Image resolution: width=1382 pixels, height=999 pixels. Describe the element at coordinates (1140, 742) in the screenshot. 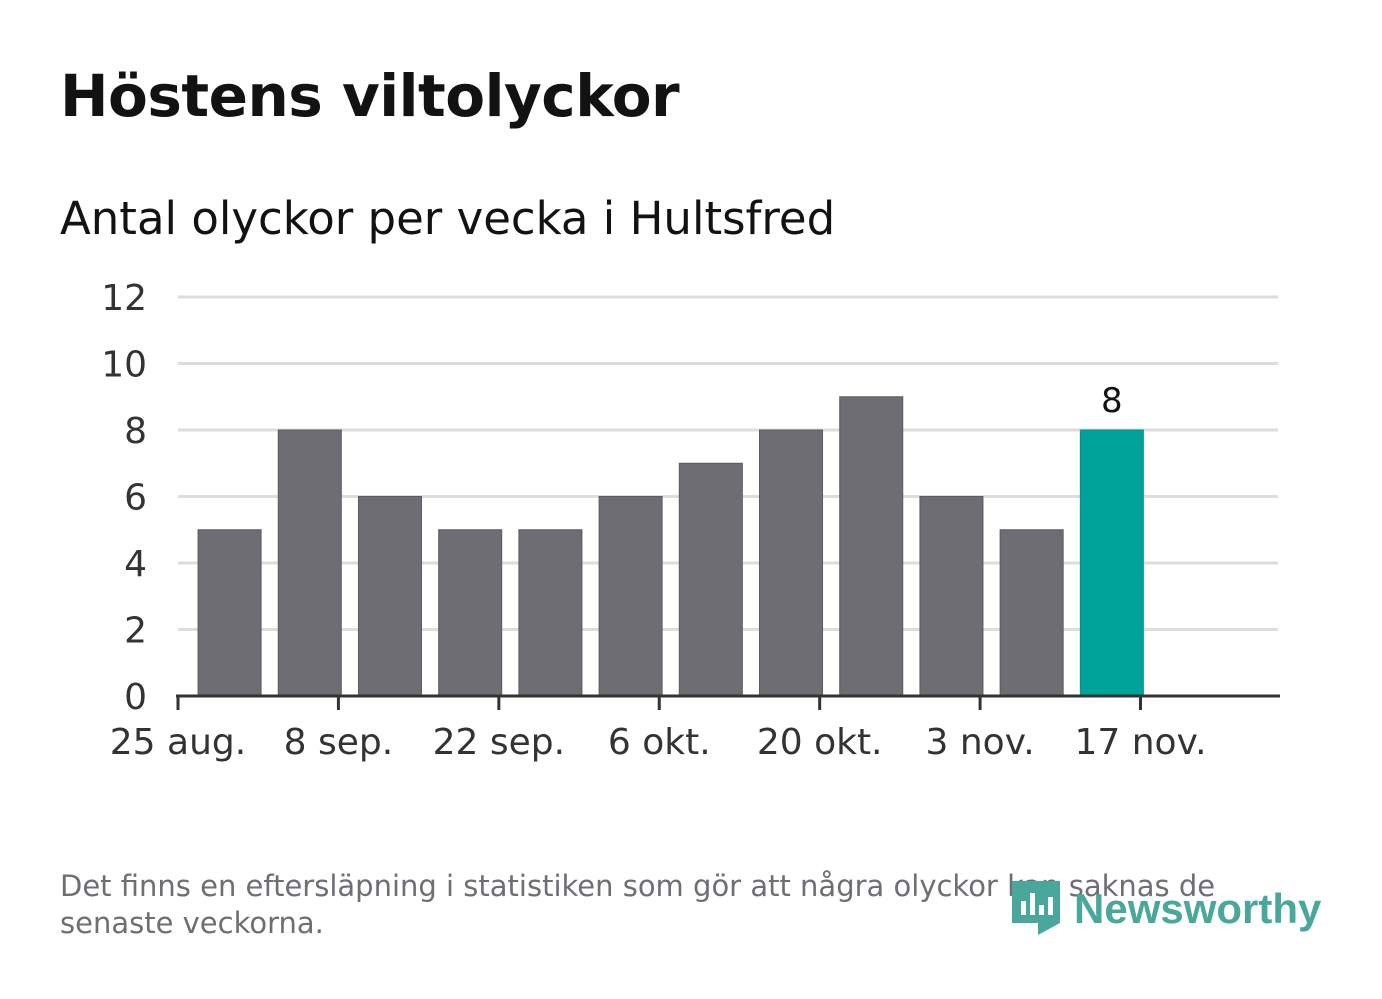

I see `x-tick-label: 17 nov.` at that location.